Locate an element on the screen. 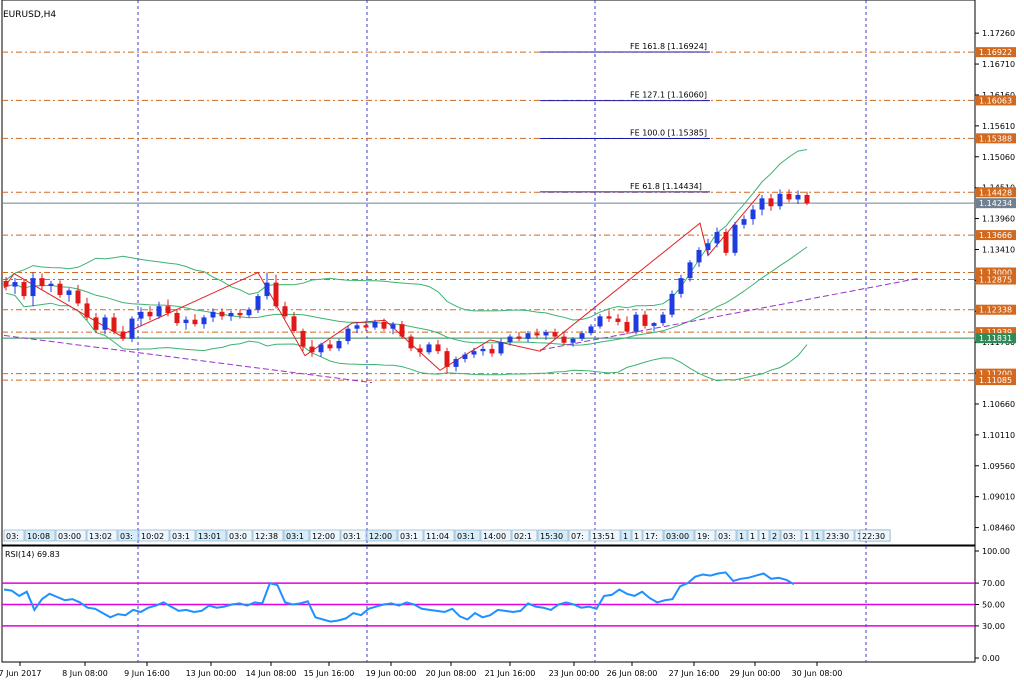  time-label-text: 03:0 is located at coordinates (238, 536).